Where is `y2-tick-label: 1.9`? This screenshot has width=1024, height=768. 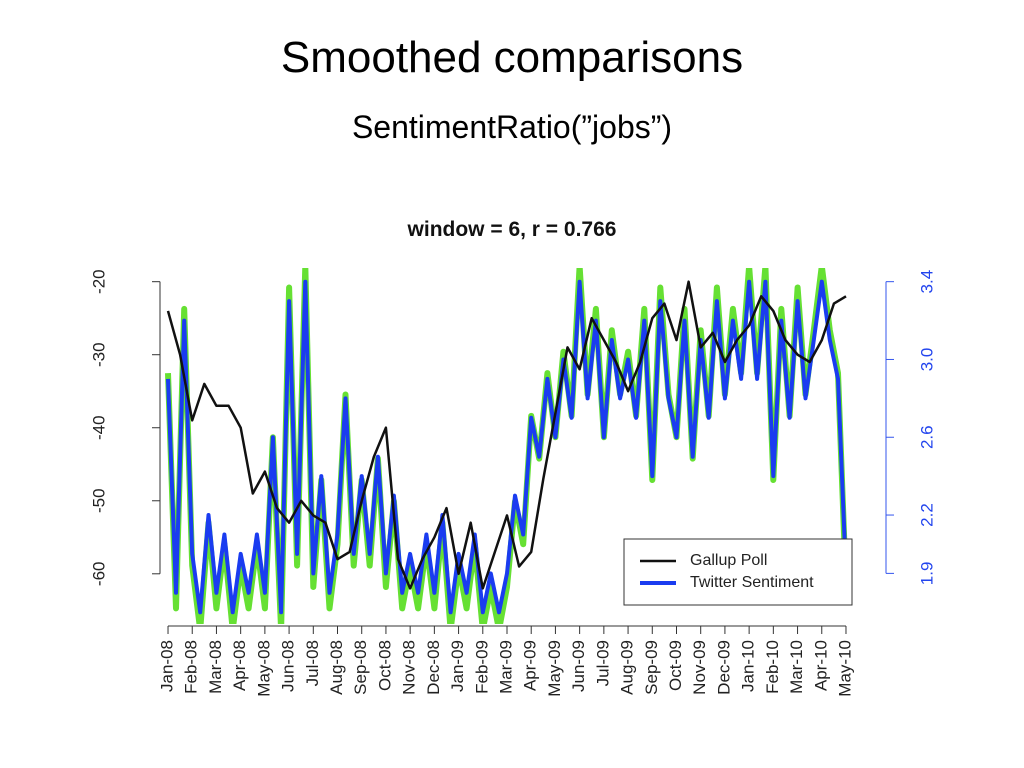 y2-tick-label: 1.9 is located at coordinates (926, 574).